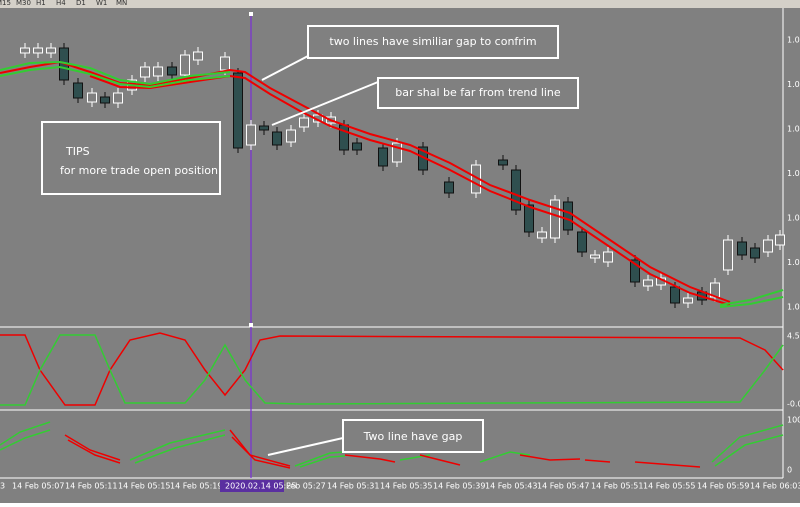  I want to click on indicator1-green, so click(392, 370).